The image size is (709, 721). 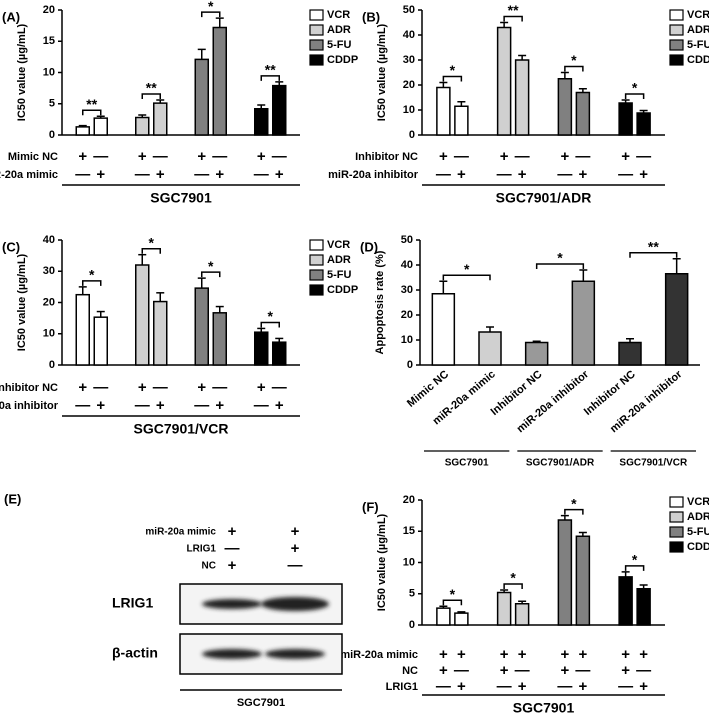 What do you see at coordinates (412, 625) in the screenshot?
I see `y-tick-label: 0` at bounding box center [412, 625].